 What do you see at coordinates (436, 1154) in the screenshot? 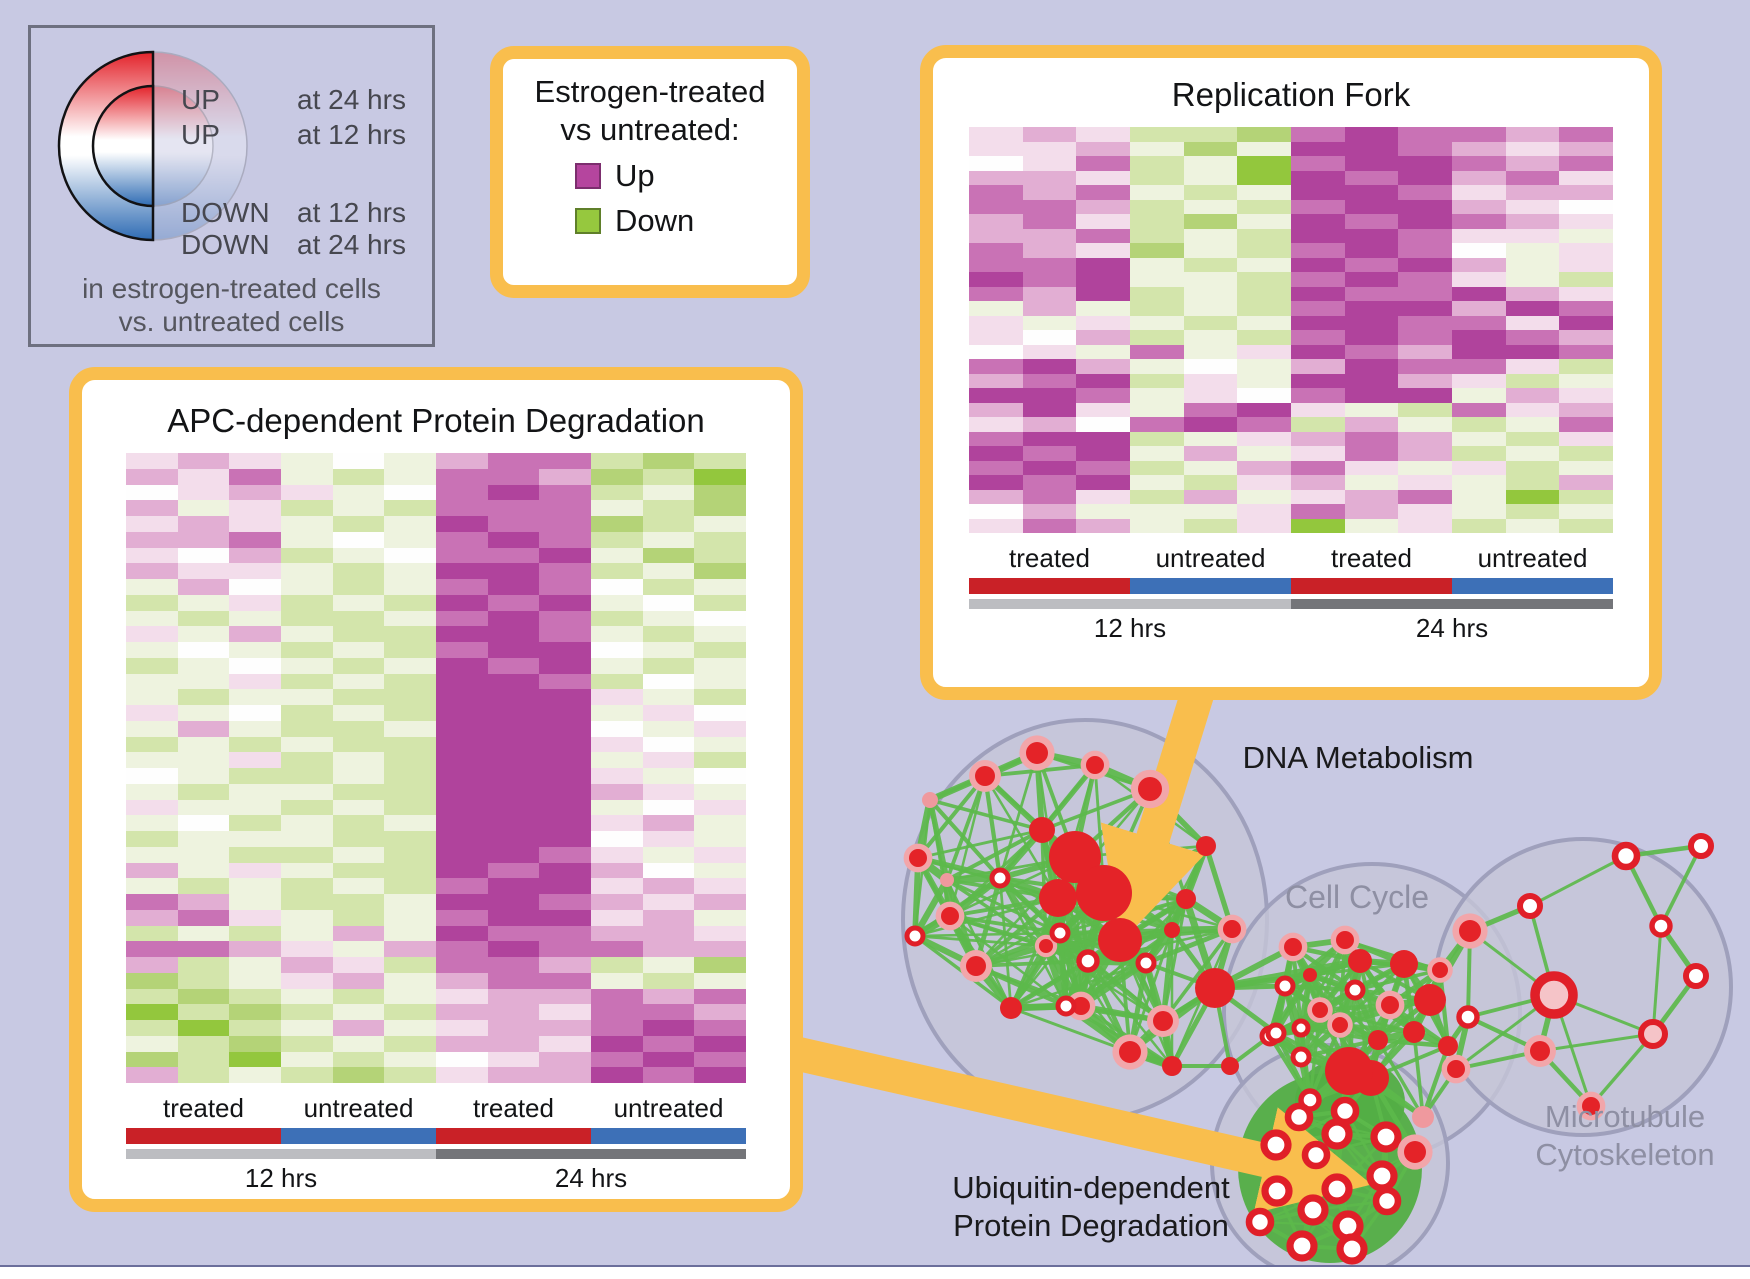
I see `timepoint-bar` at bounding box center [436, 1154].